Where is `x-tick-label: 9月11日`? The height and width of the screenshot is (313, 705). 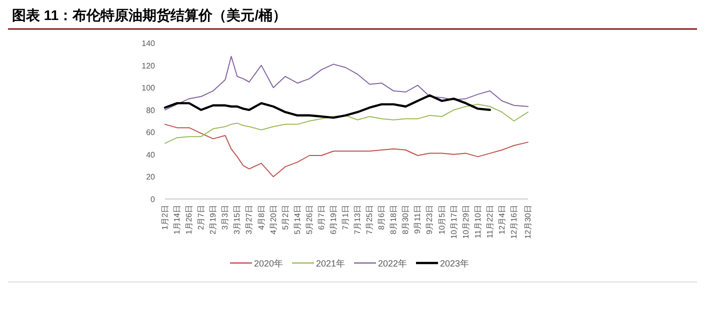
x-tick-label: 9月11日 is located at coordinates (417, 219).